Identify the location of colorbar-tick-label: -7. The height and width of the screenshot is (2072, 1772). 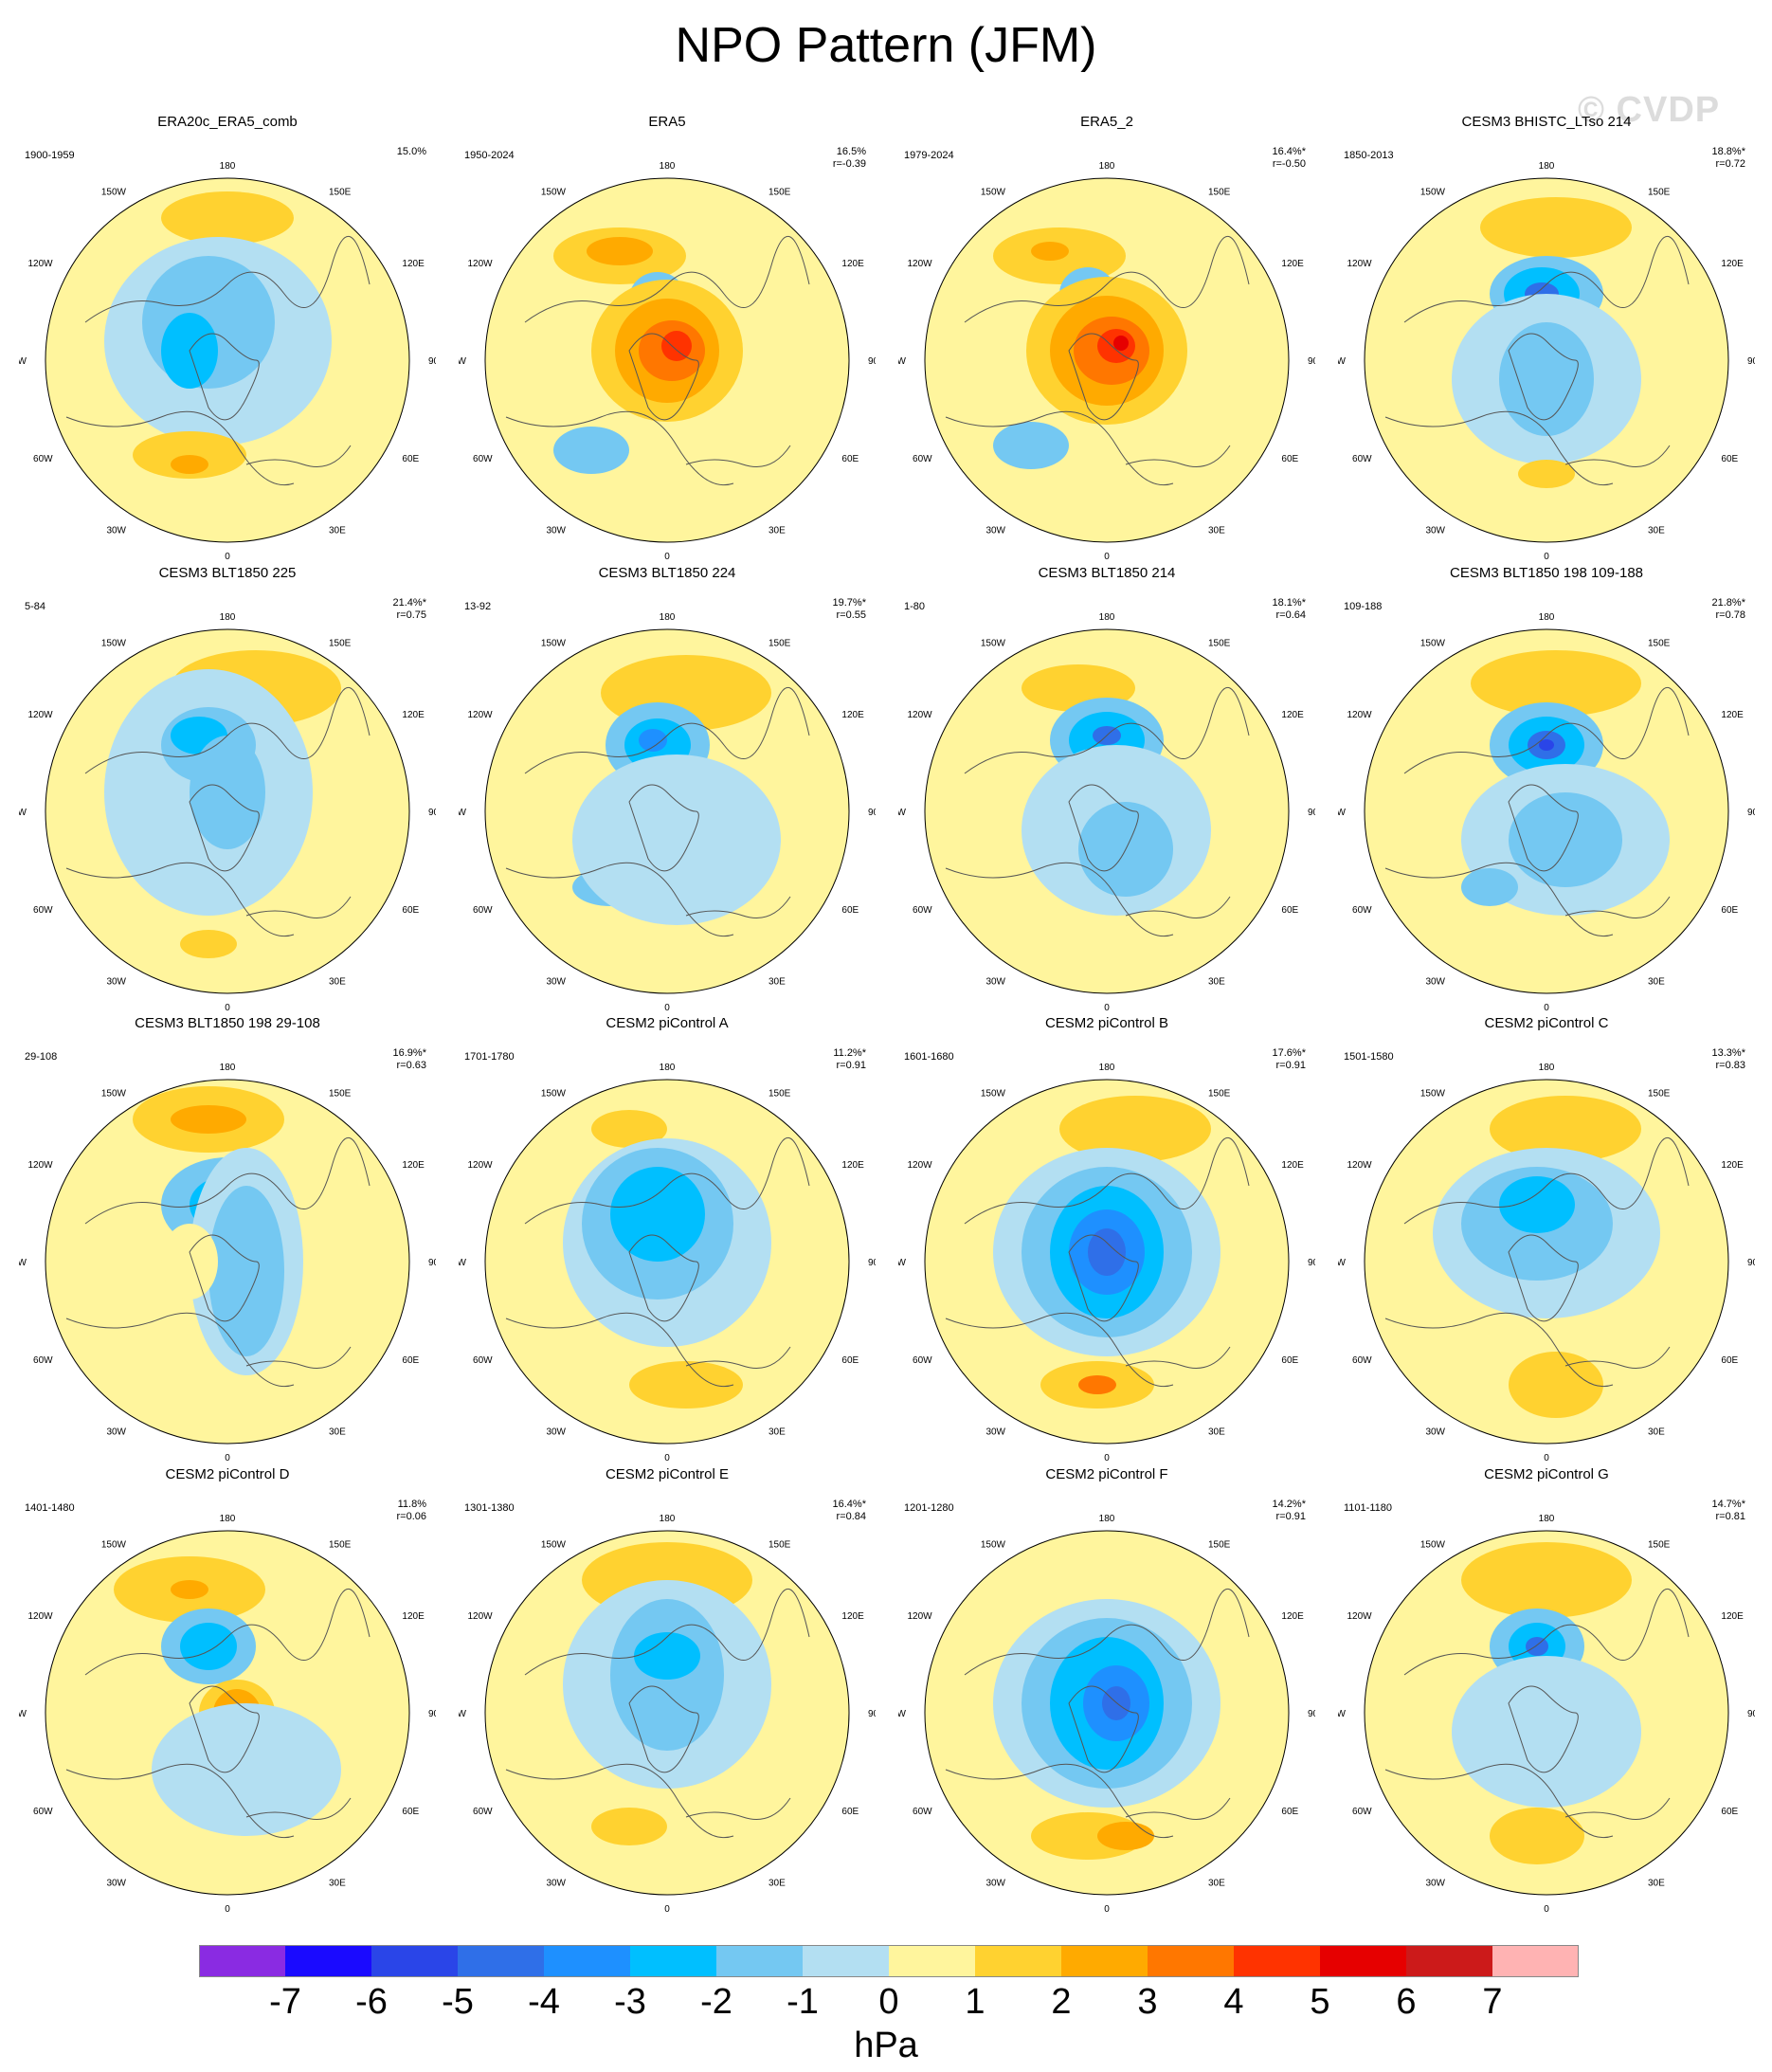
(285, 2002).